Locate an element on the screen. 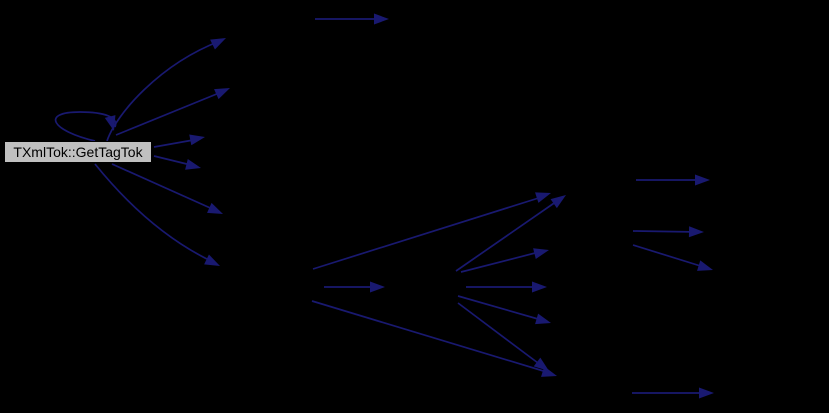 The height and width of the screenshot is (413, 829). arrowhead-hub2-to-n6 is located at coordinates (558, 202).